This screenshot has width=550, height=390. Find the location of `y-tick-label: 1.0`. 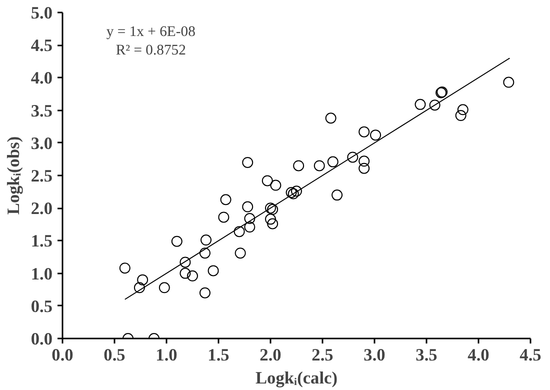

y-tick-label: 1.0 is located at coordinates (41, 274).